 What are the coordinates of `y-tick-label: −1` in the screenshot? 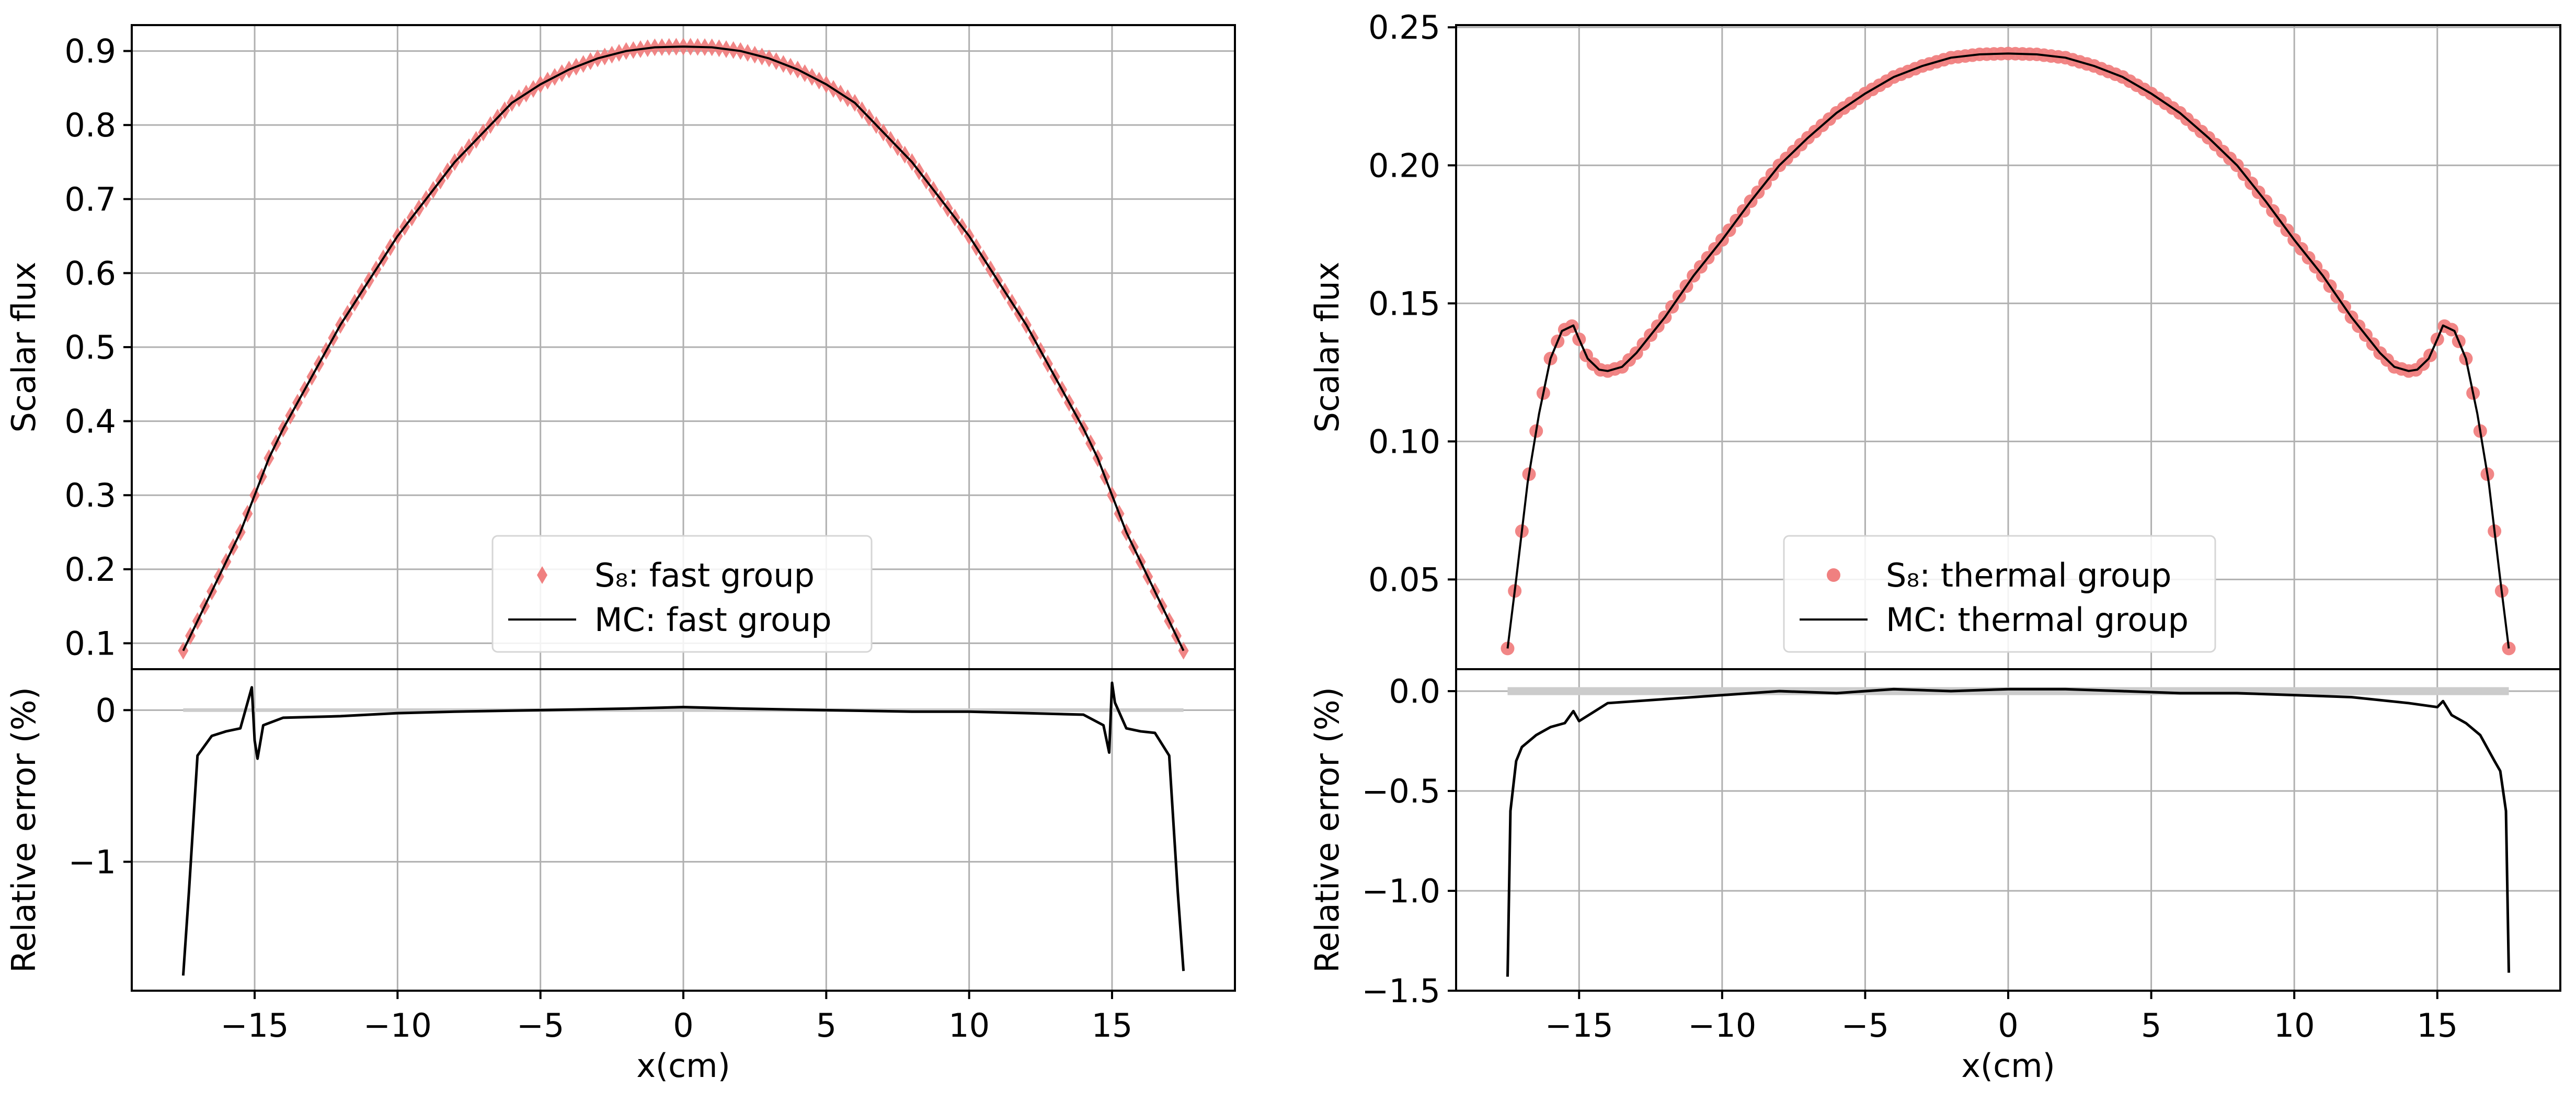 It's located at (92, 862).